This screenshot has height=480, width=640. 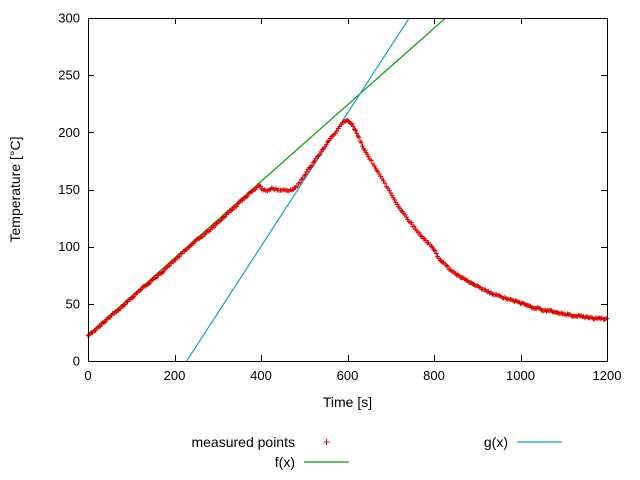 What do you see at coordinates (326, 442) in the screenshot?
I see `legend-plus-sample` at bounding box center [326, 442].